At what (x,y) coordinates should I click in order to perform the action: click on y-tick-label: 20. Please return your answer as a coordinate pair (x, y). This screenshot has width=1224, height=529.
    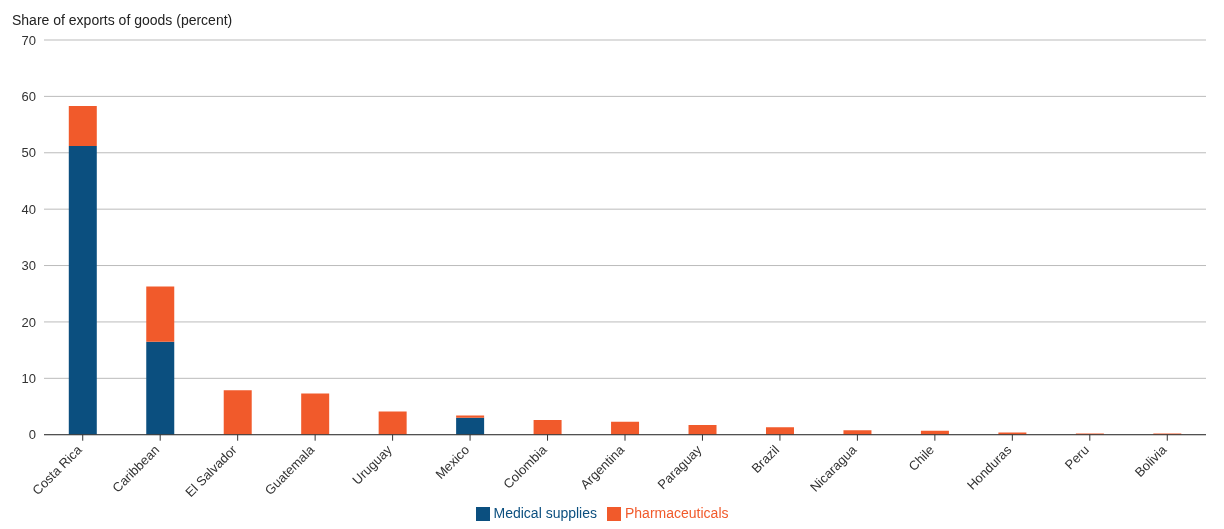
    Looking at the image, I should click on (28, 322).